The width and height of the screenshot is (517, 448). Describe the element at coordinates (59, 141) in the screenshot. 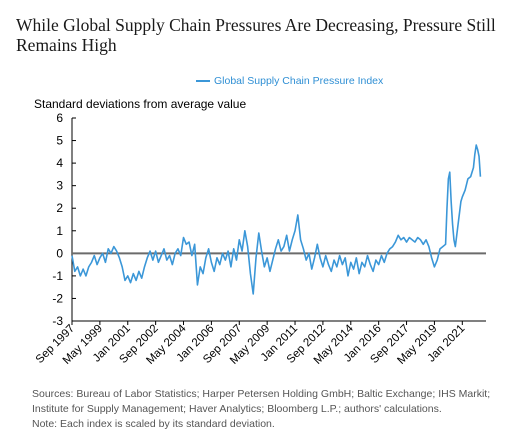

I see `y-tick-label: 5` at that location.